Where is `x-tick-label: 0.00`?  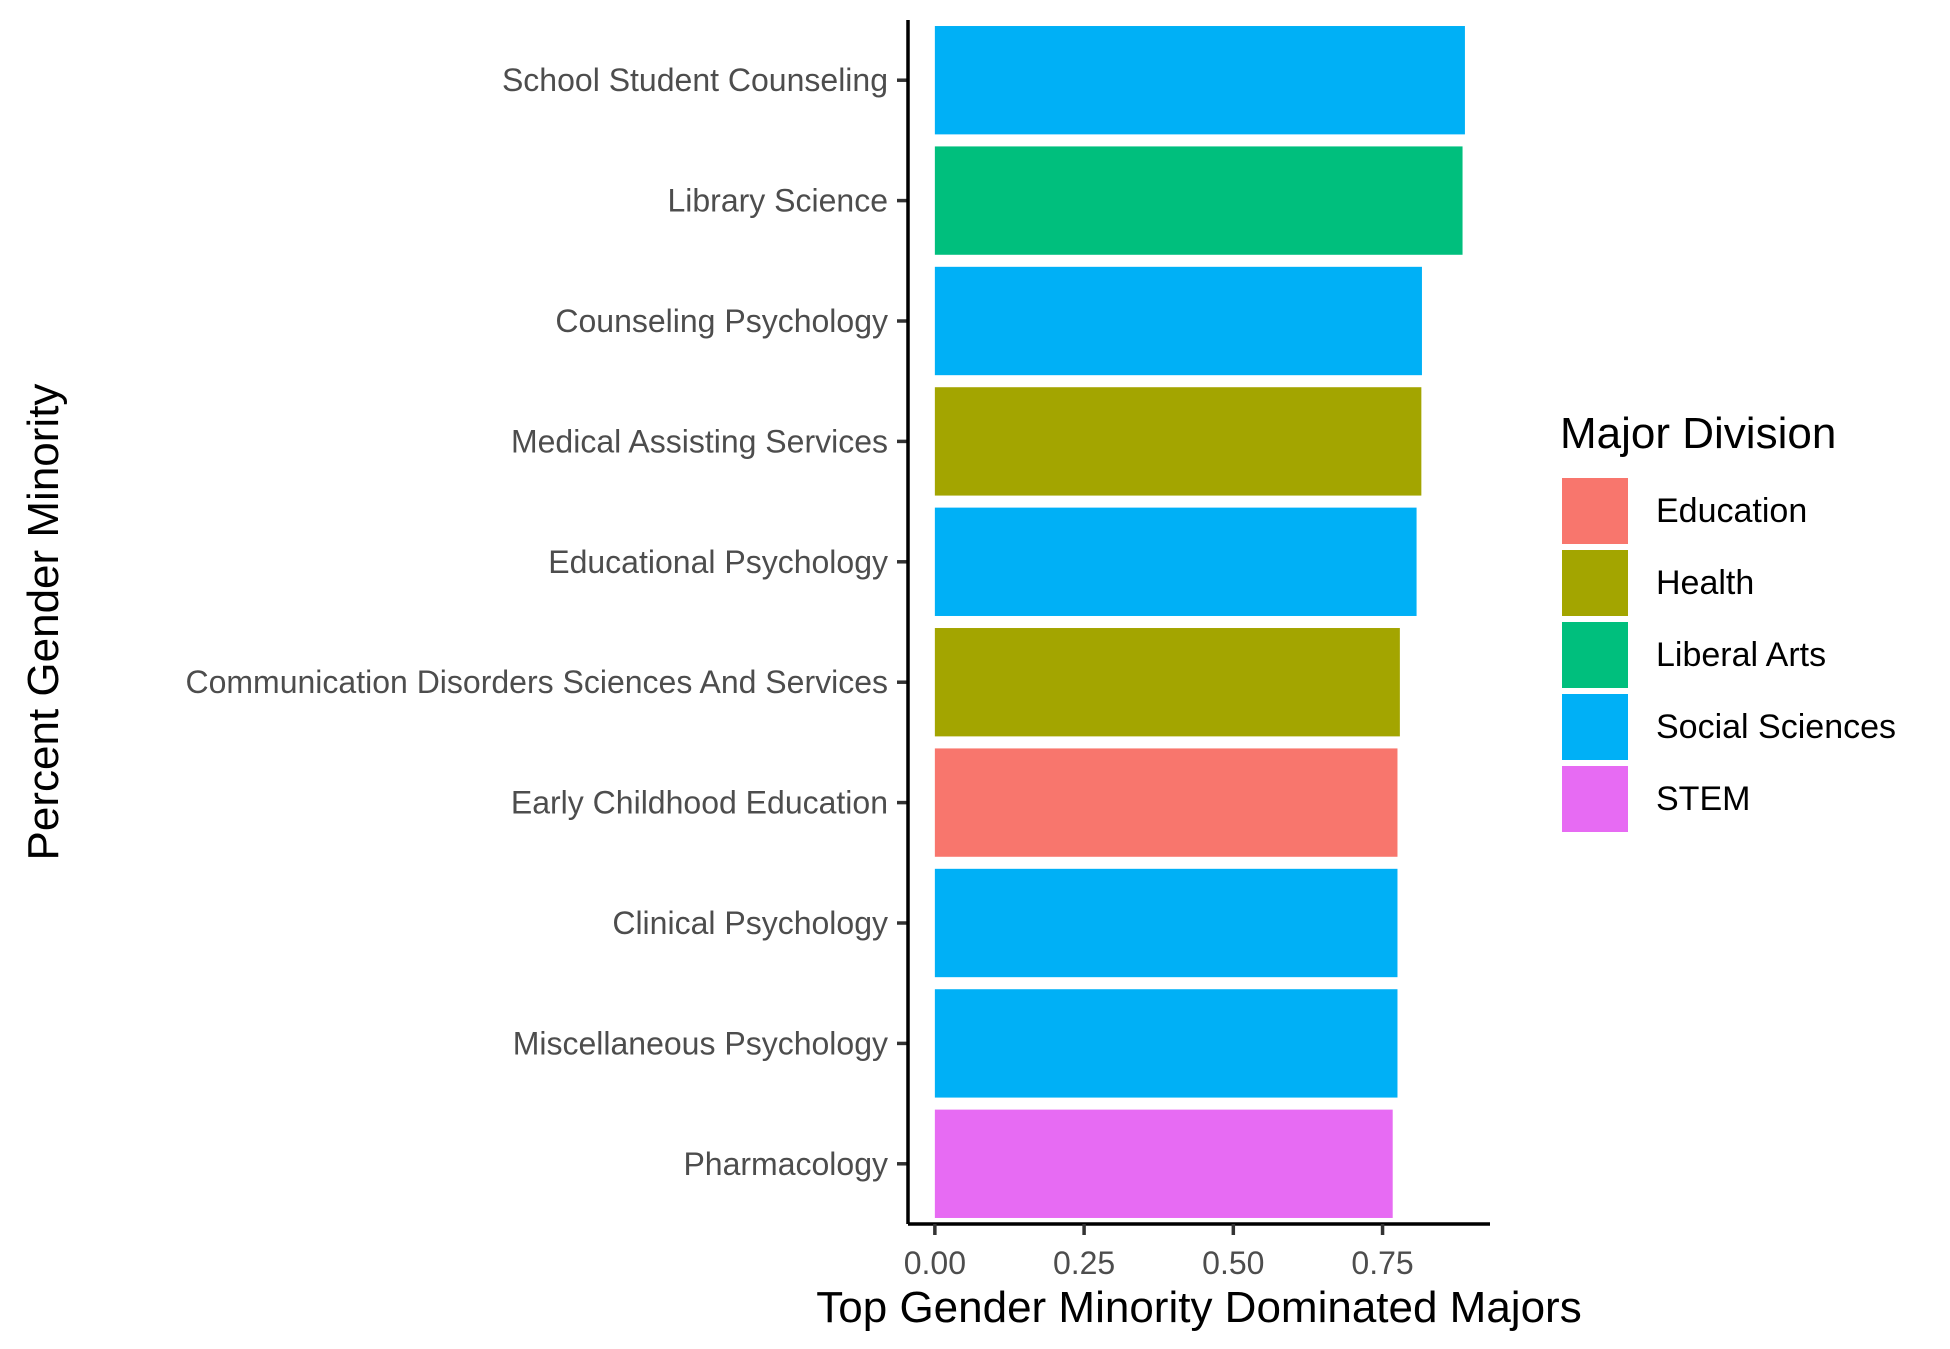
x-tick-label: 0.00 is located at coordinates (935, 1263).